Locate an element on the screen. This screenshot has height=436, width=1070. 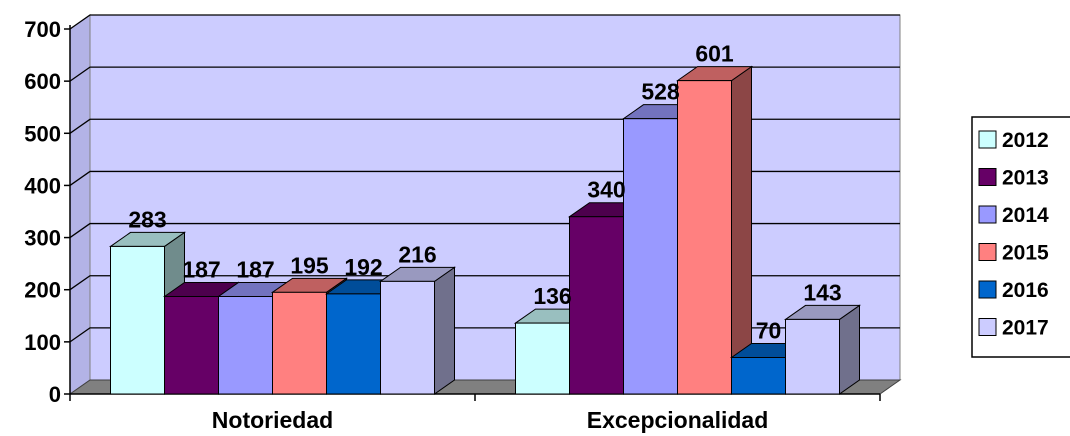
y-tick-label: 200 is located at coordinates (42, 290).